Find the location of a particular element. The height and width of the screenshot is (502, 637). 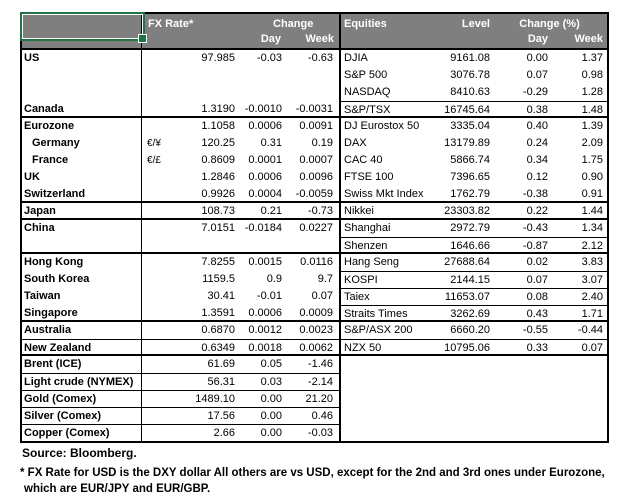

change-header: Change is located at coordinates (293, 24).